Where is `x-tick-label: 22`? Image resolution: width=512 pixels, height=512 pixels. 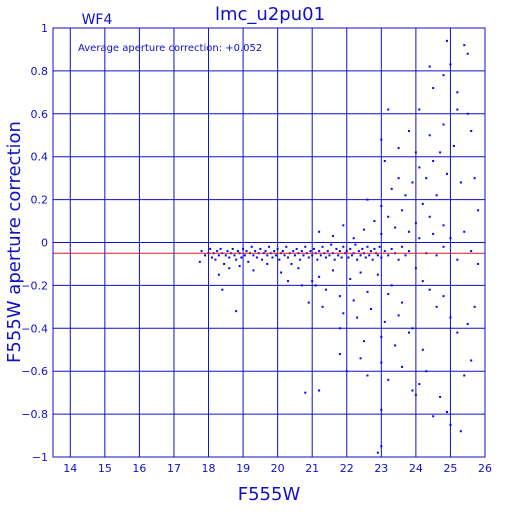 x-tick-label: 22 is located at coordinates (347, 468).